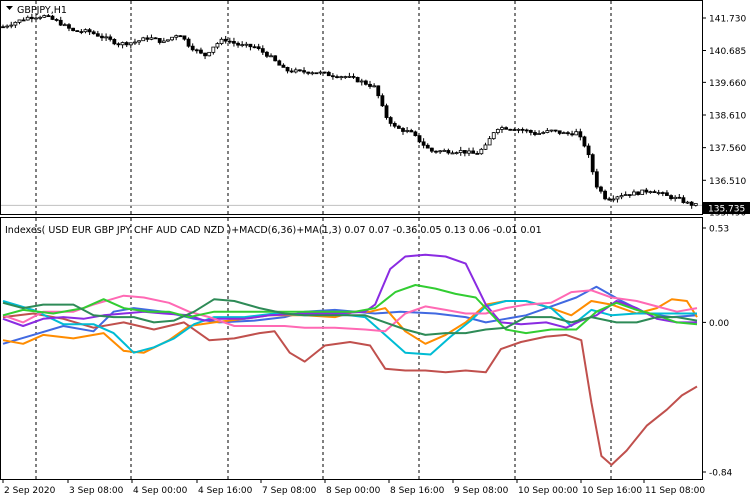 Image resolution: width=750 pixels, height=500 pixels. Describe the element at coordinates (675, 491) in the screenshot. I see `time-tick-label: 11 Sep 08:00` at that location.